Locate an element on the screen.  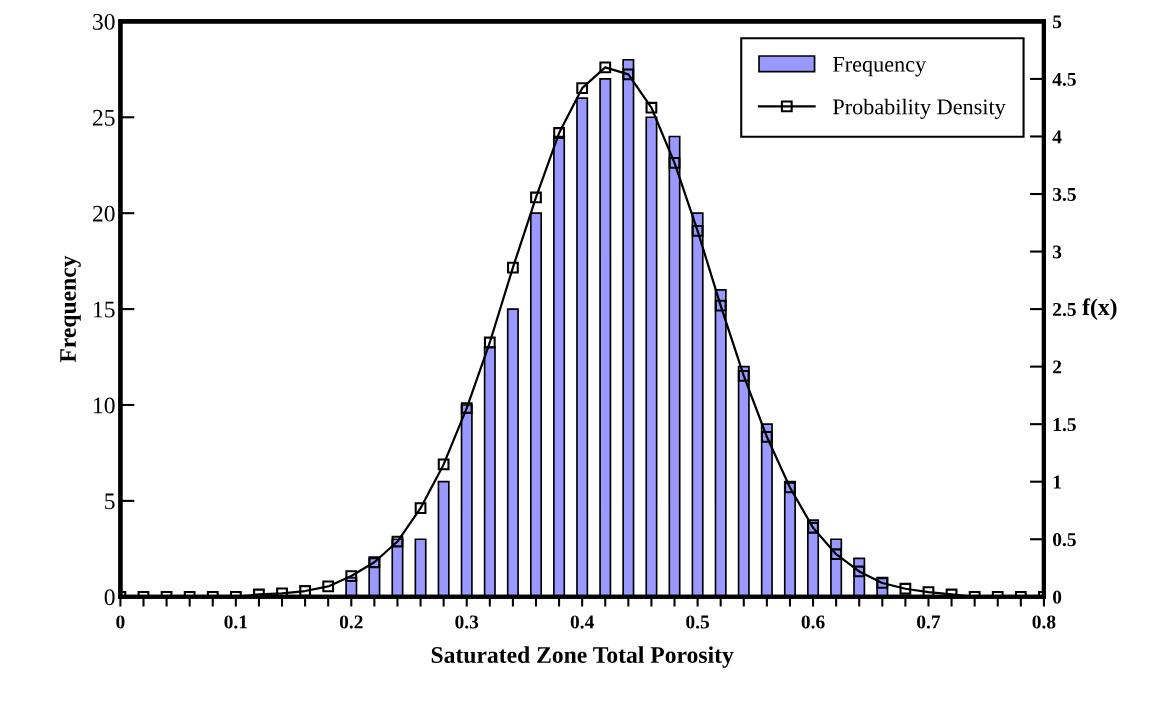
x-tick-label: 0.1 is located at coordinates (235, 622).